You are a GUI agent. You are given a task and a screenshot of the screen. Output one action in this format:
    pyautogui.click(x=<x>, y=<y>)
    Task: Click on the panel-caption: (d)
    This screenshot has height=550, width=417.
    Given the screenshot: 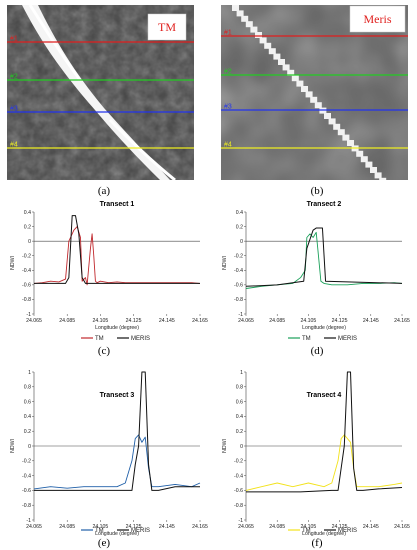 What is the action you would take?
    pyautogui.click(x=317, y=351)
    